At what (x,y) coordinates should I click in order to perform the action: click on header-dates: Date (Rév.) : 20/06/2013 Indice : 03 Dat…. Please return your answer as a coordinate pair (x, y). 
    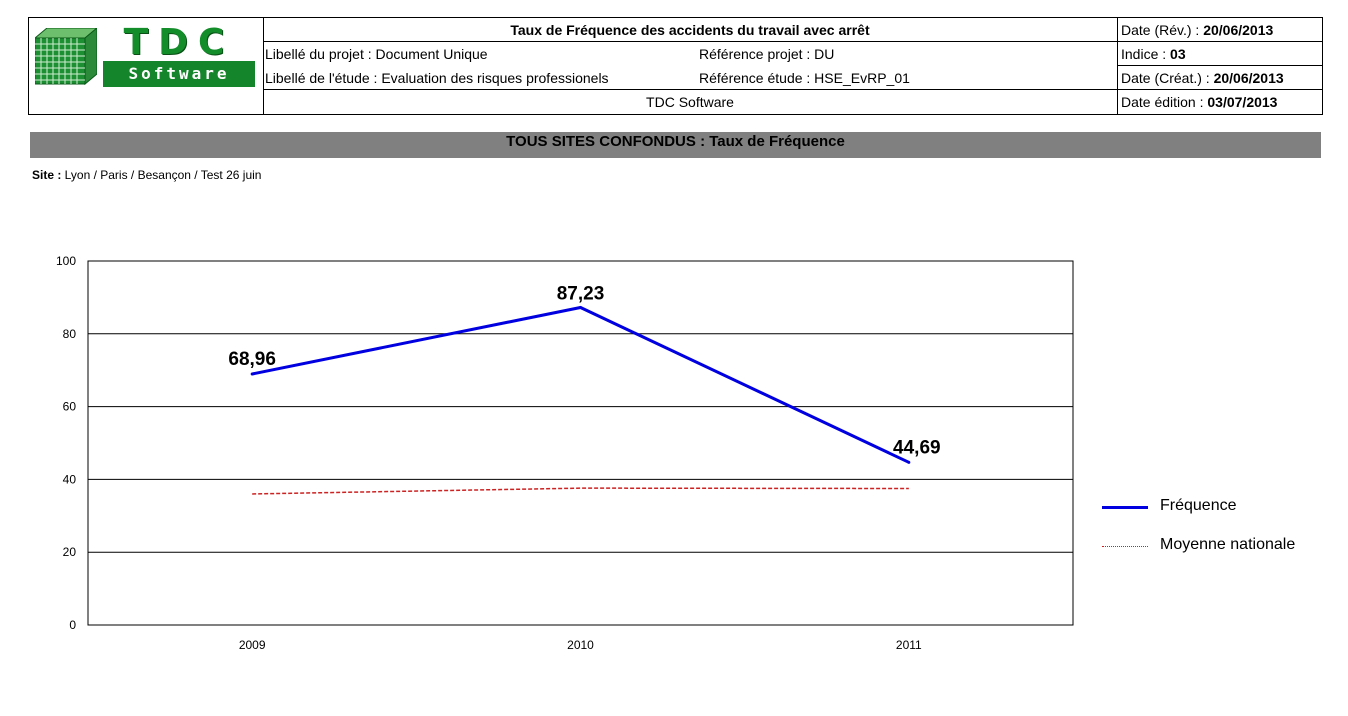
    Looking at the image, I should click on (1219, 66).